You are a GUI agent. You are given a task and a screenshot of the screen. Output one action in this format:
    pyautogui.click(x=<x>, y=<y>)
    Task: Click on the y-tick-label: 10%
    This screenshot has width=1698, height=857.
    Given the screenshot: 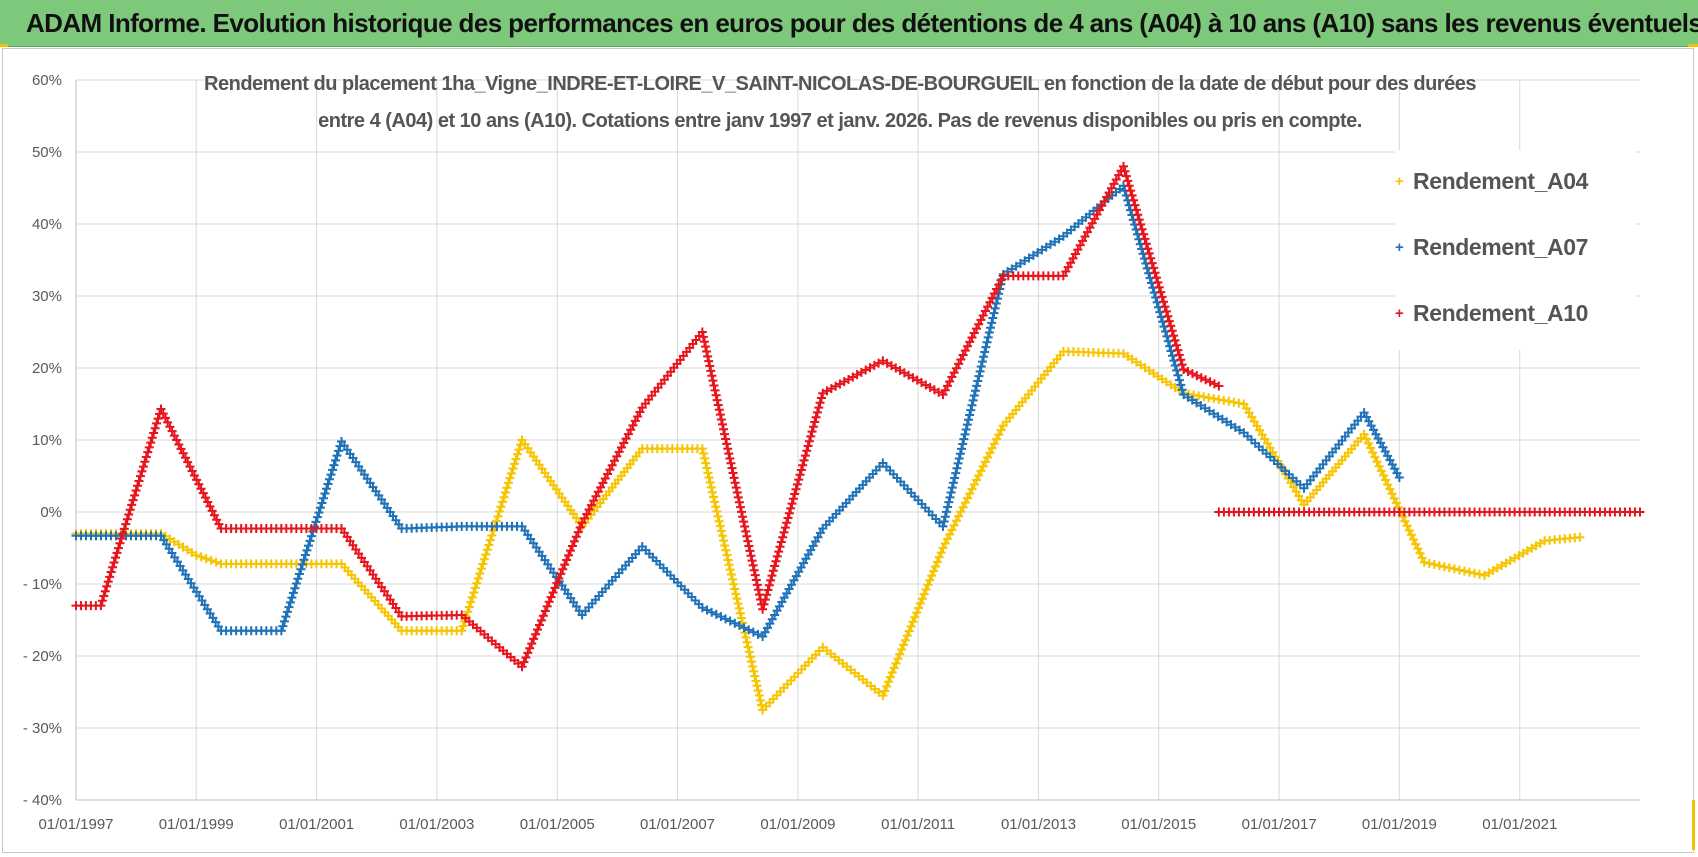 What is the action you would take?
    pyautogui.click(x=47, y=440)
    